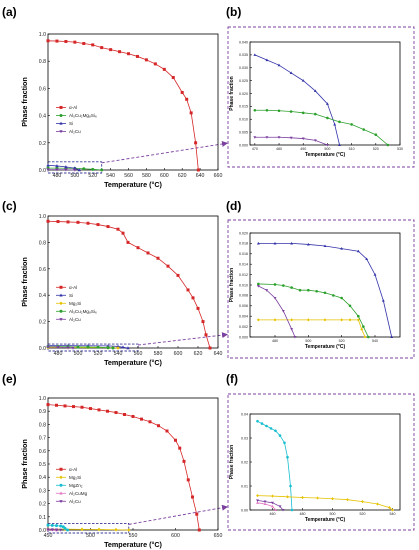 The width and height of the screenshot is (419, 550). I want to click on y-axis-label: Phase fraction, so click(232, 93).